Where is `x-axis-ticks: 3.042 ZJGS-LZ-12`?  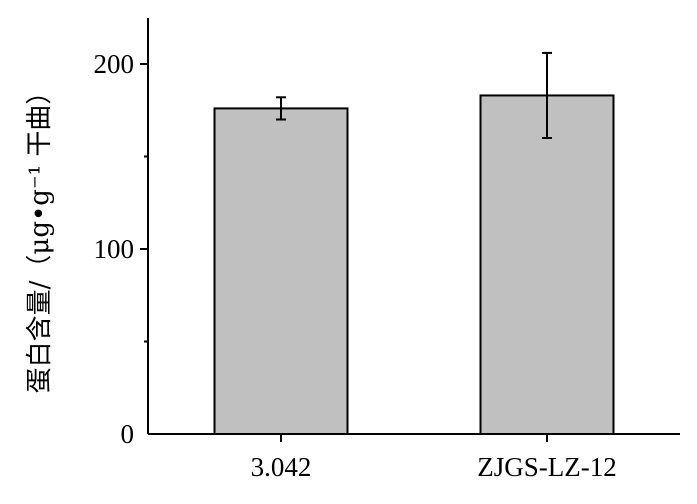 x-axis-ticks: 3.042 ZJGS-LZ-12 is located at coordinates (434, 458).